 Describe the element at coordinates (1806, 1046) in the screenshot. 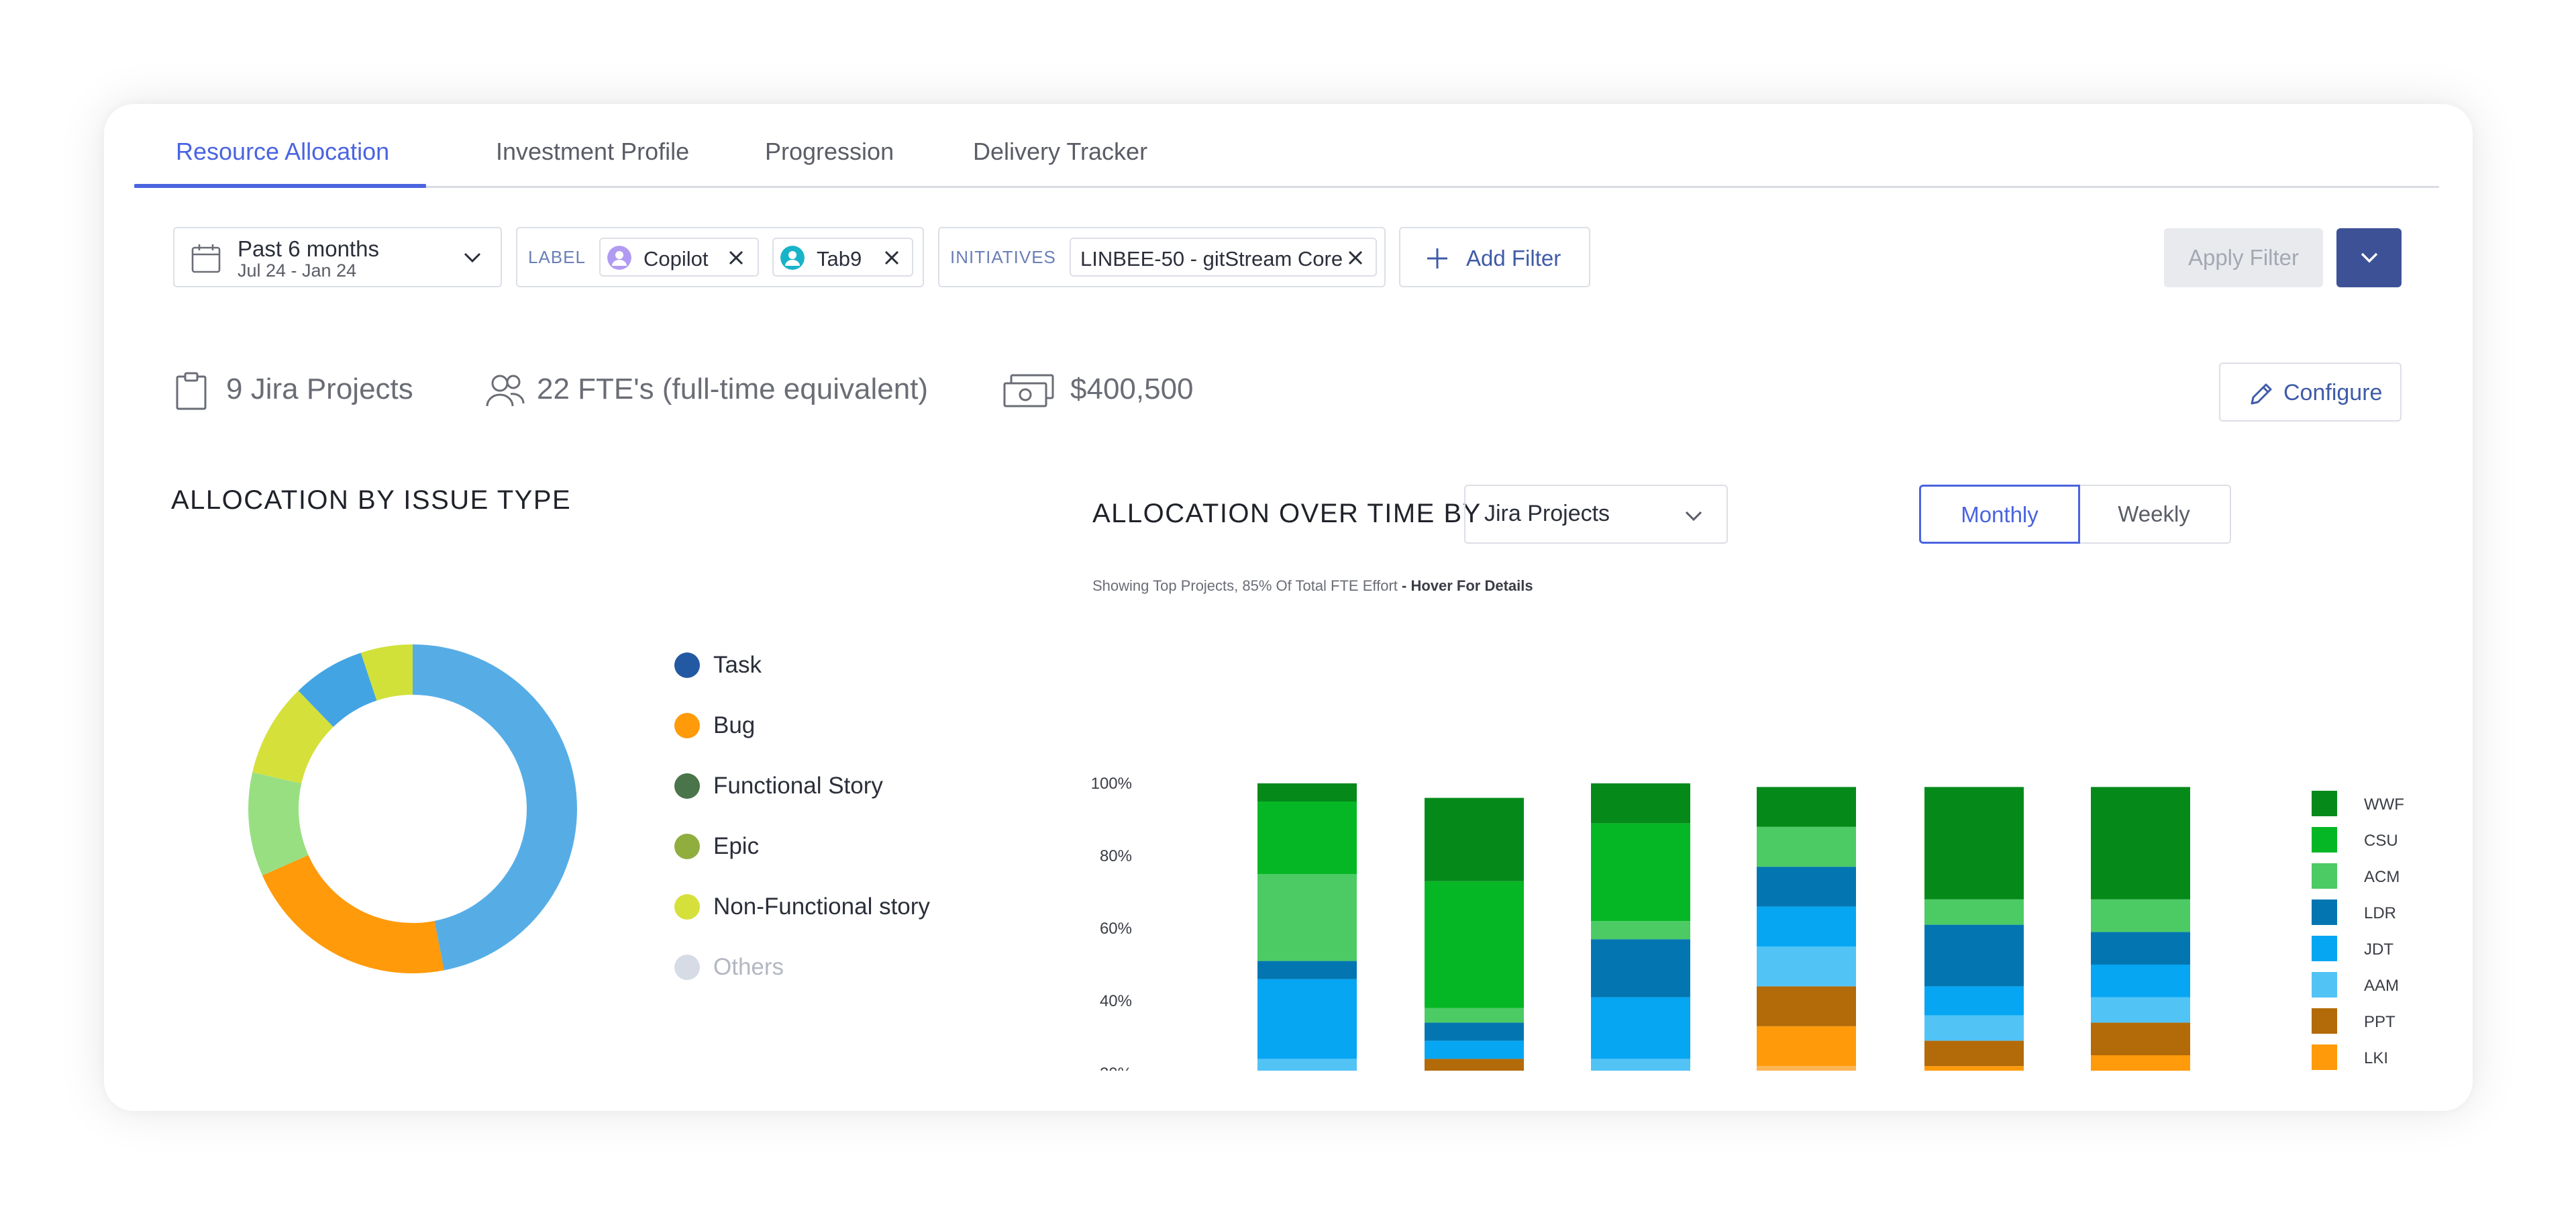

I see `bar-segment-lki-september` at that location.